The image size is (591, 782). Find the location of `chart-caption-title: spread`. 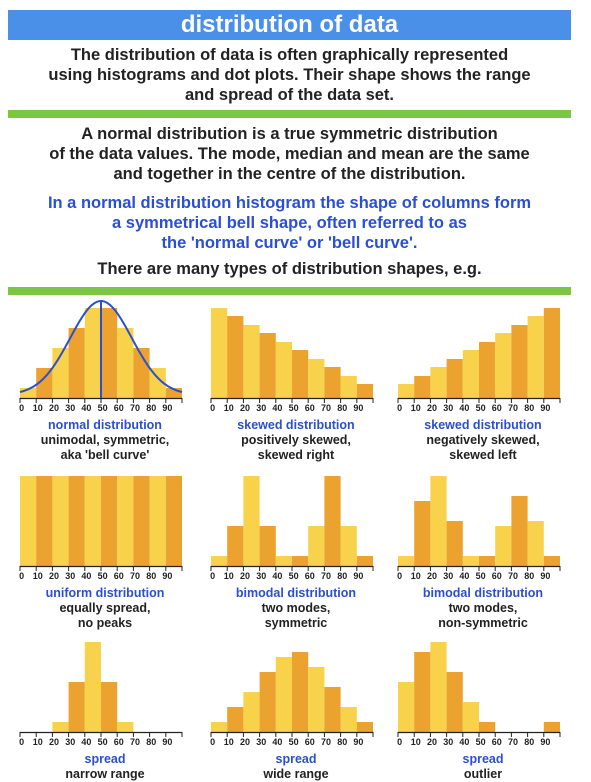

chart-caption-title: spread is located at coordinates (296, 759).